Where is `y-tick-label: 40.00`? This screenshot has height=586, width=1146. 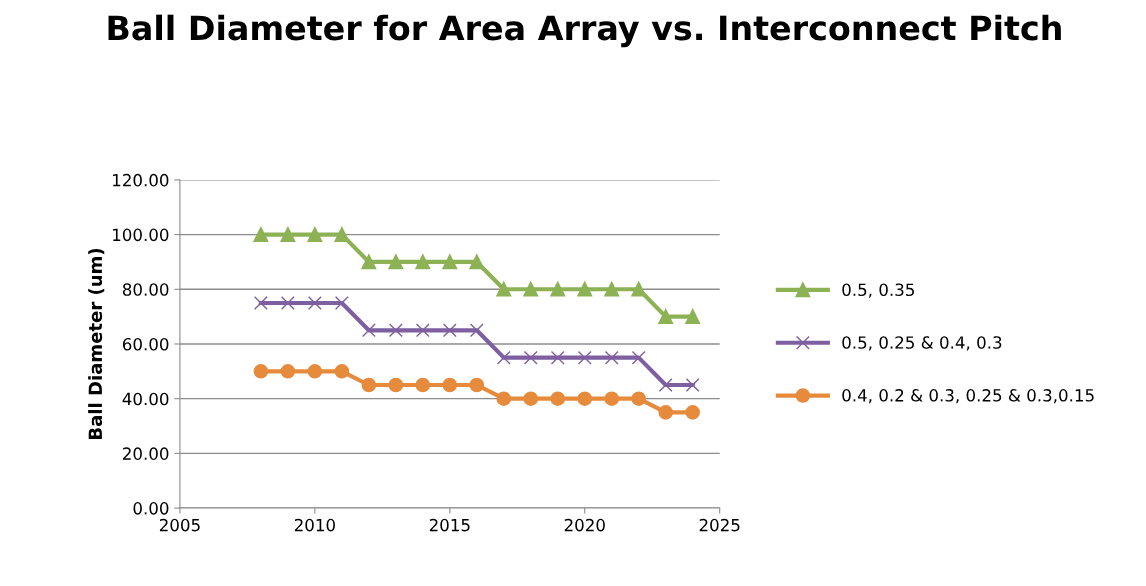
y-tick-label: 40.00 is located at coordinates (145, 399).